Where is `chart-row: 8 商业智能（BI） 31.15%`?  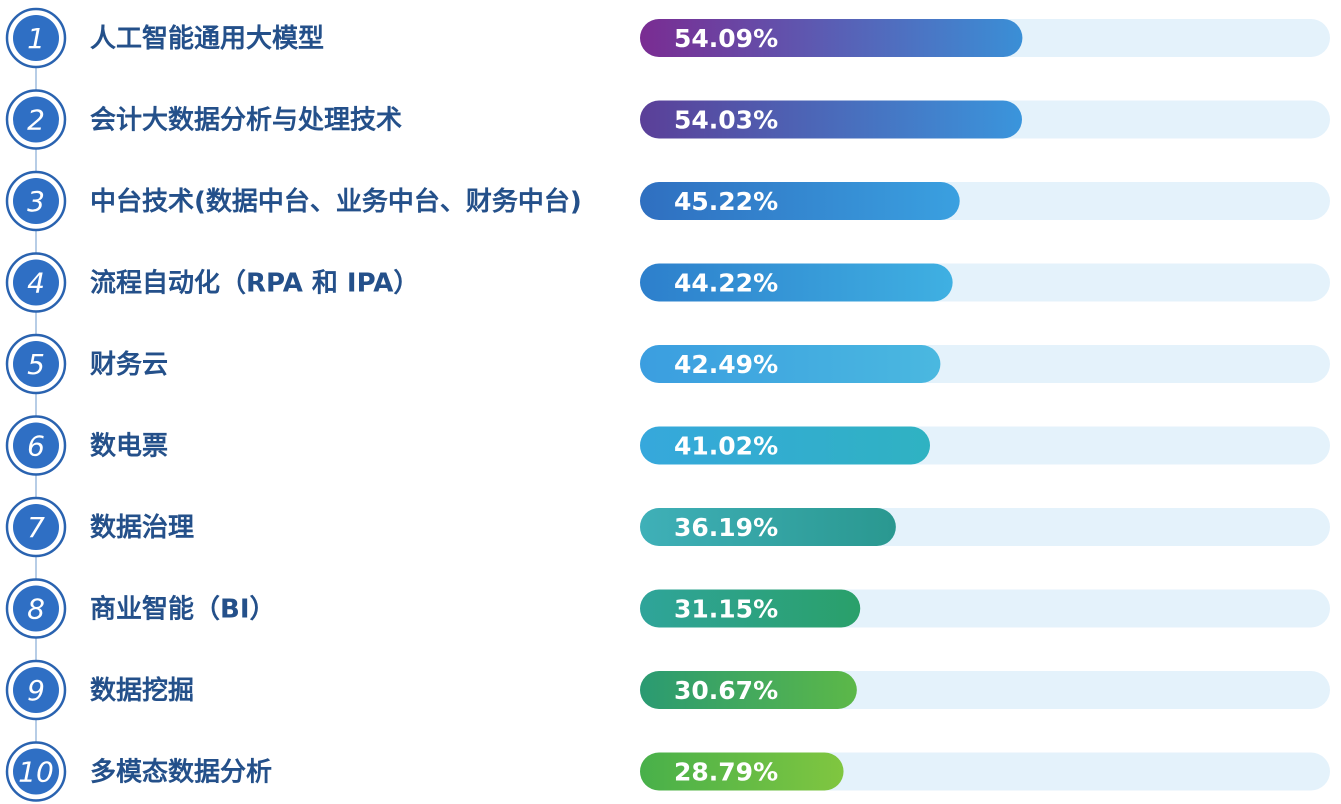 chart-row: 8 商业智能（BI） 31.15% is located at coordinates (667, 608).